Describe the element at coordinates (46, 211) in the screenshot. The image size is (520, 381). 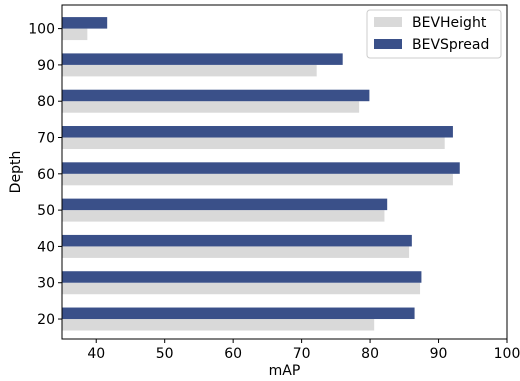
I see `y-tick-label-50: 50` at that location.